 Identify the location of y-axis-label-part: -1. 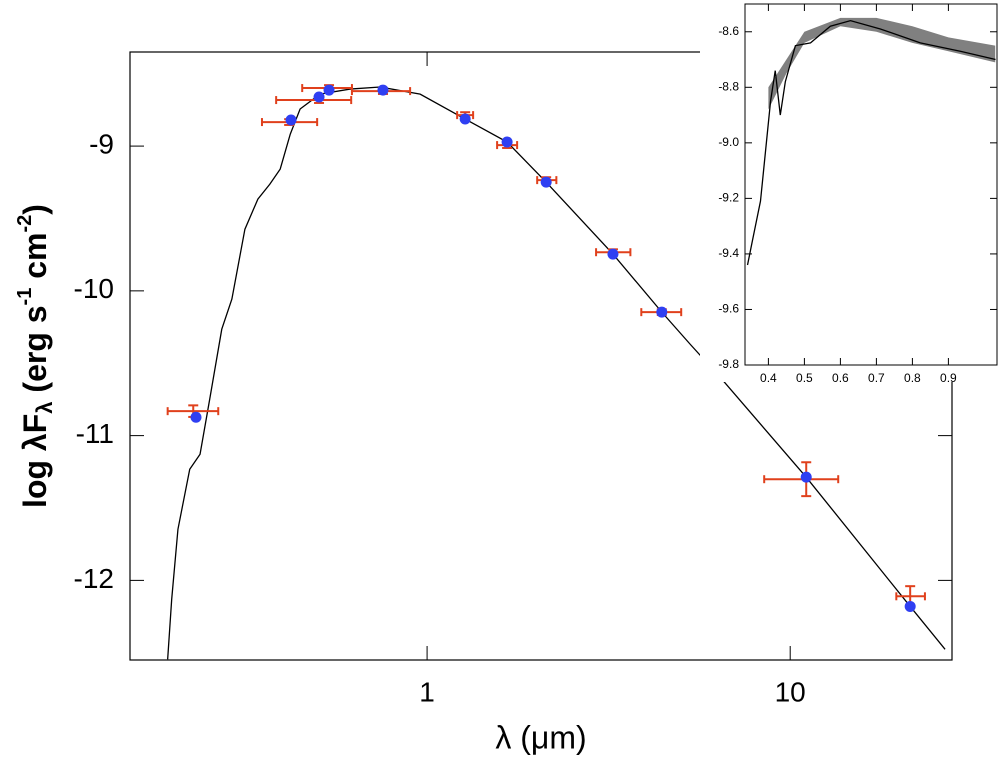
(25, 297).